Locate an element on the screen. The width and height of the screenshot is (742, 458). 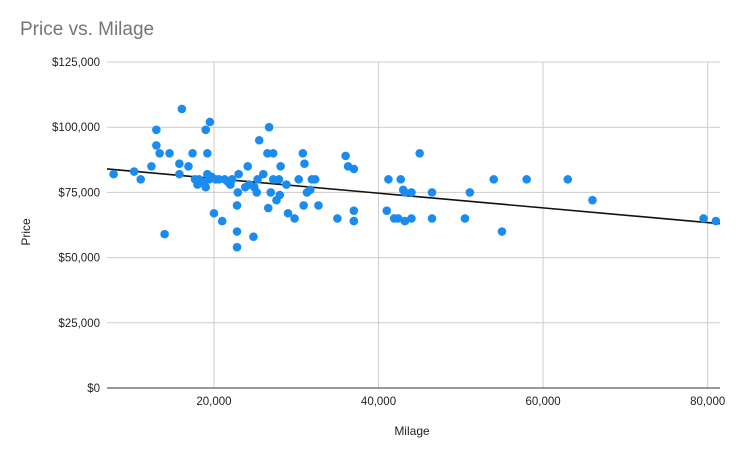
y-tick-label: $75,000 is located at coordinates (79, 193).